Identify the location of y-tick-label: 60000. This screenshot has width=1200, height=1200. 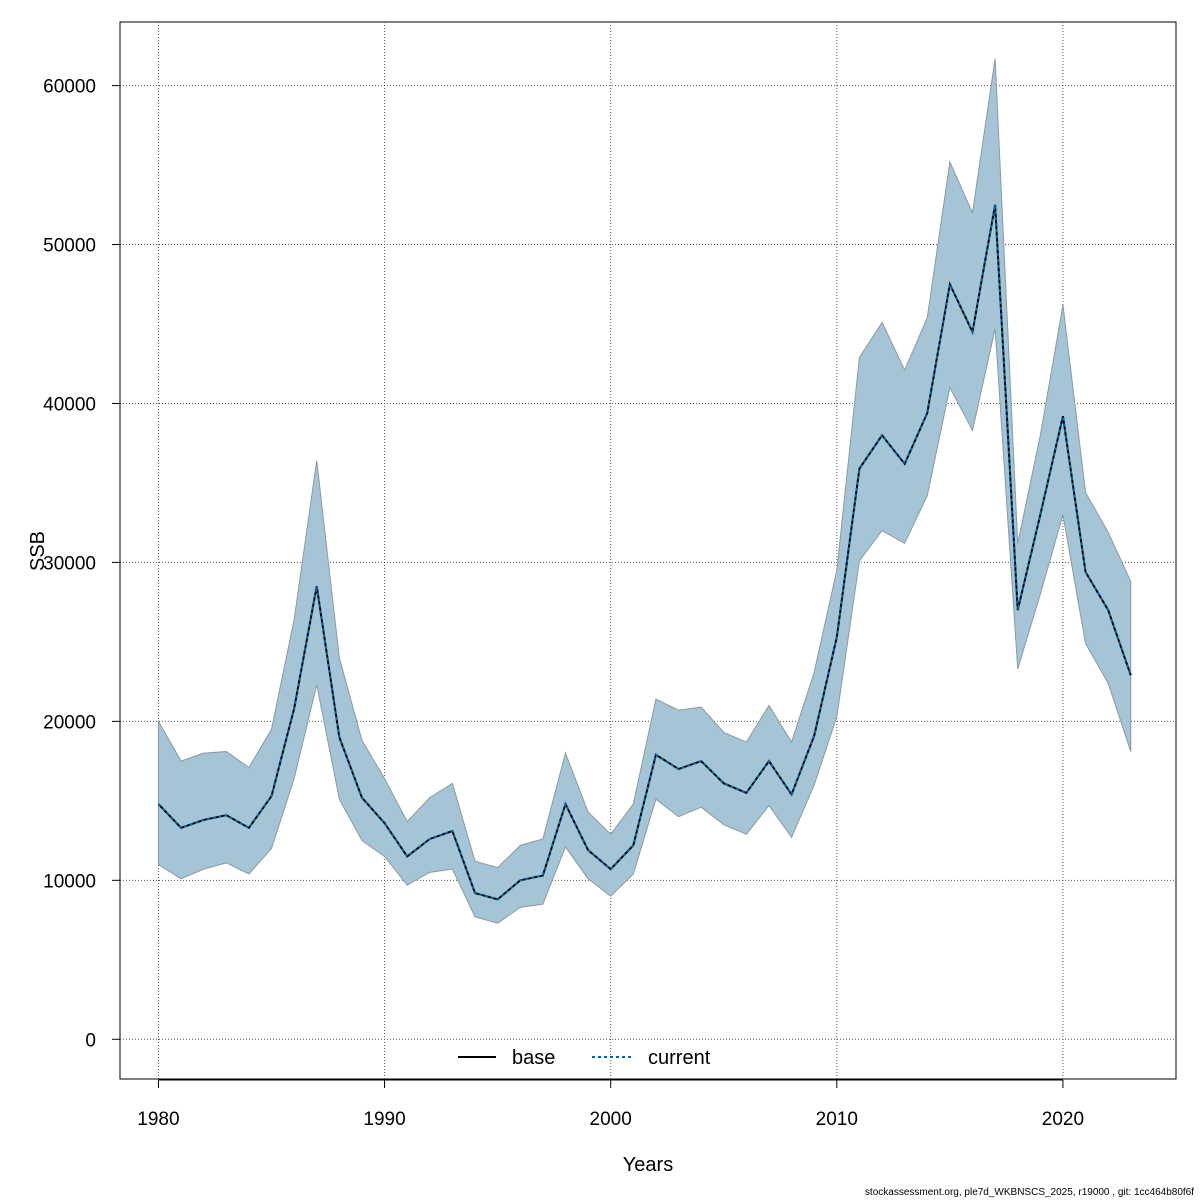
(69, 87).